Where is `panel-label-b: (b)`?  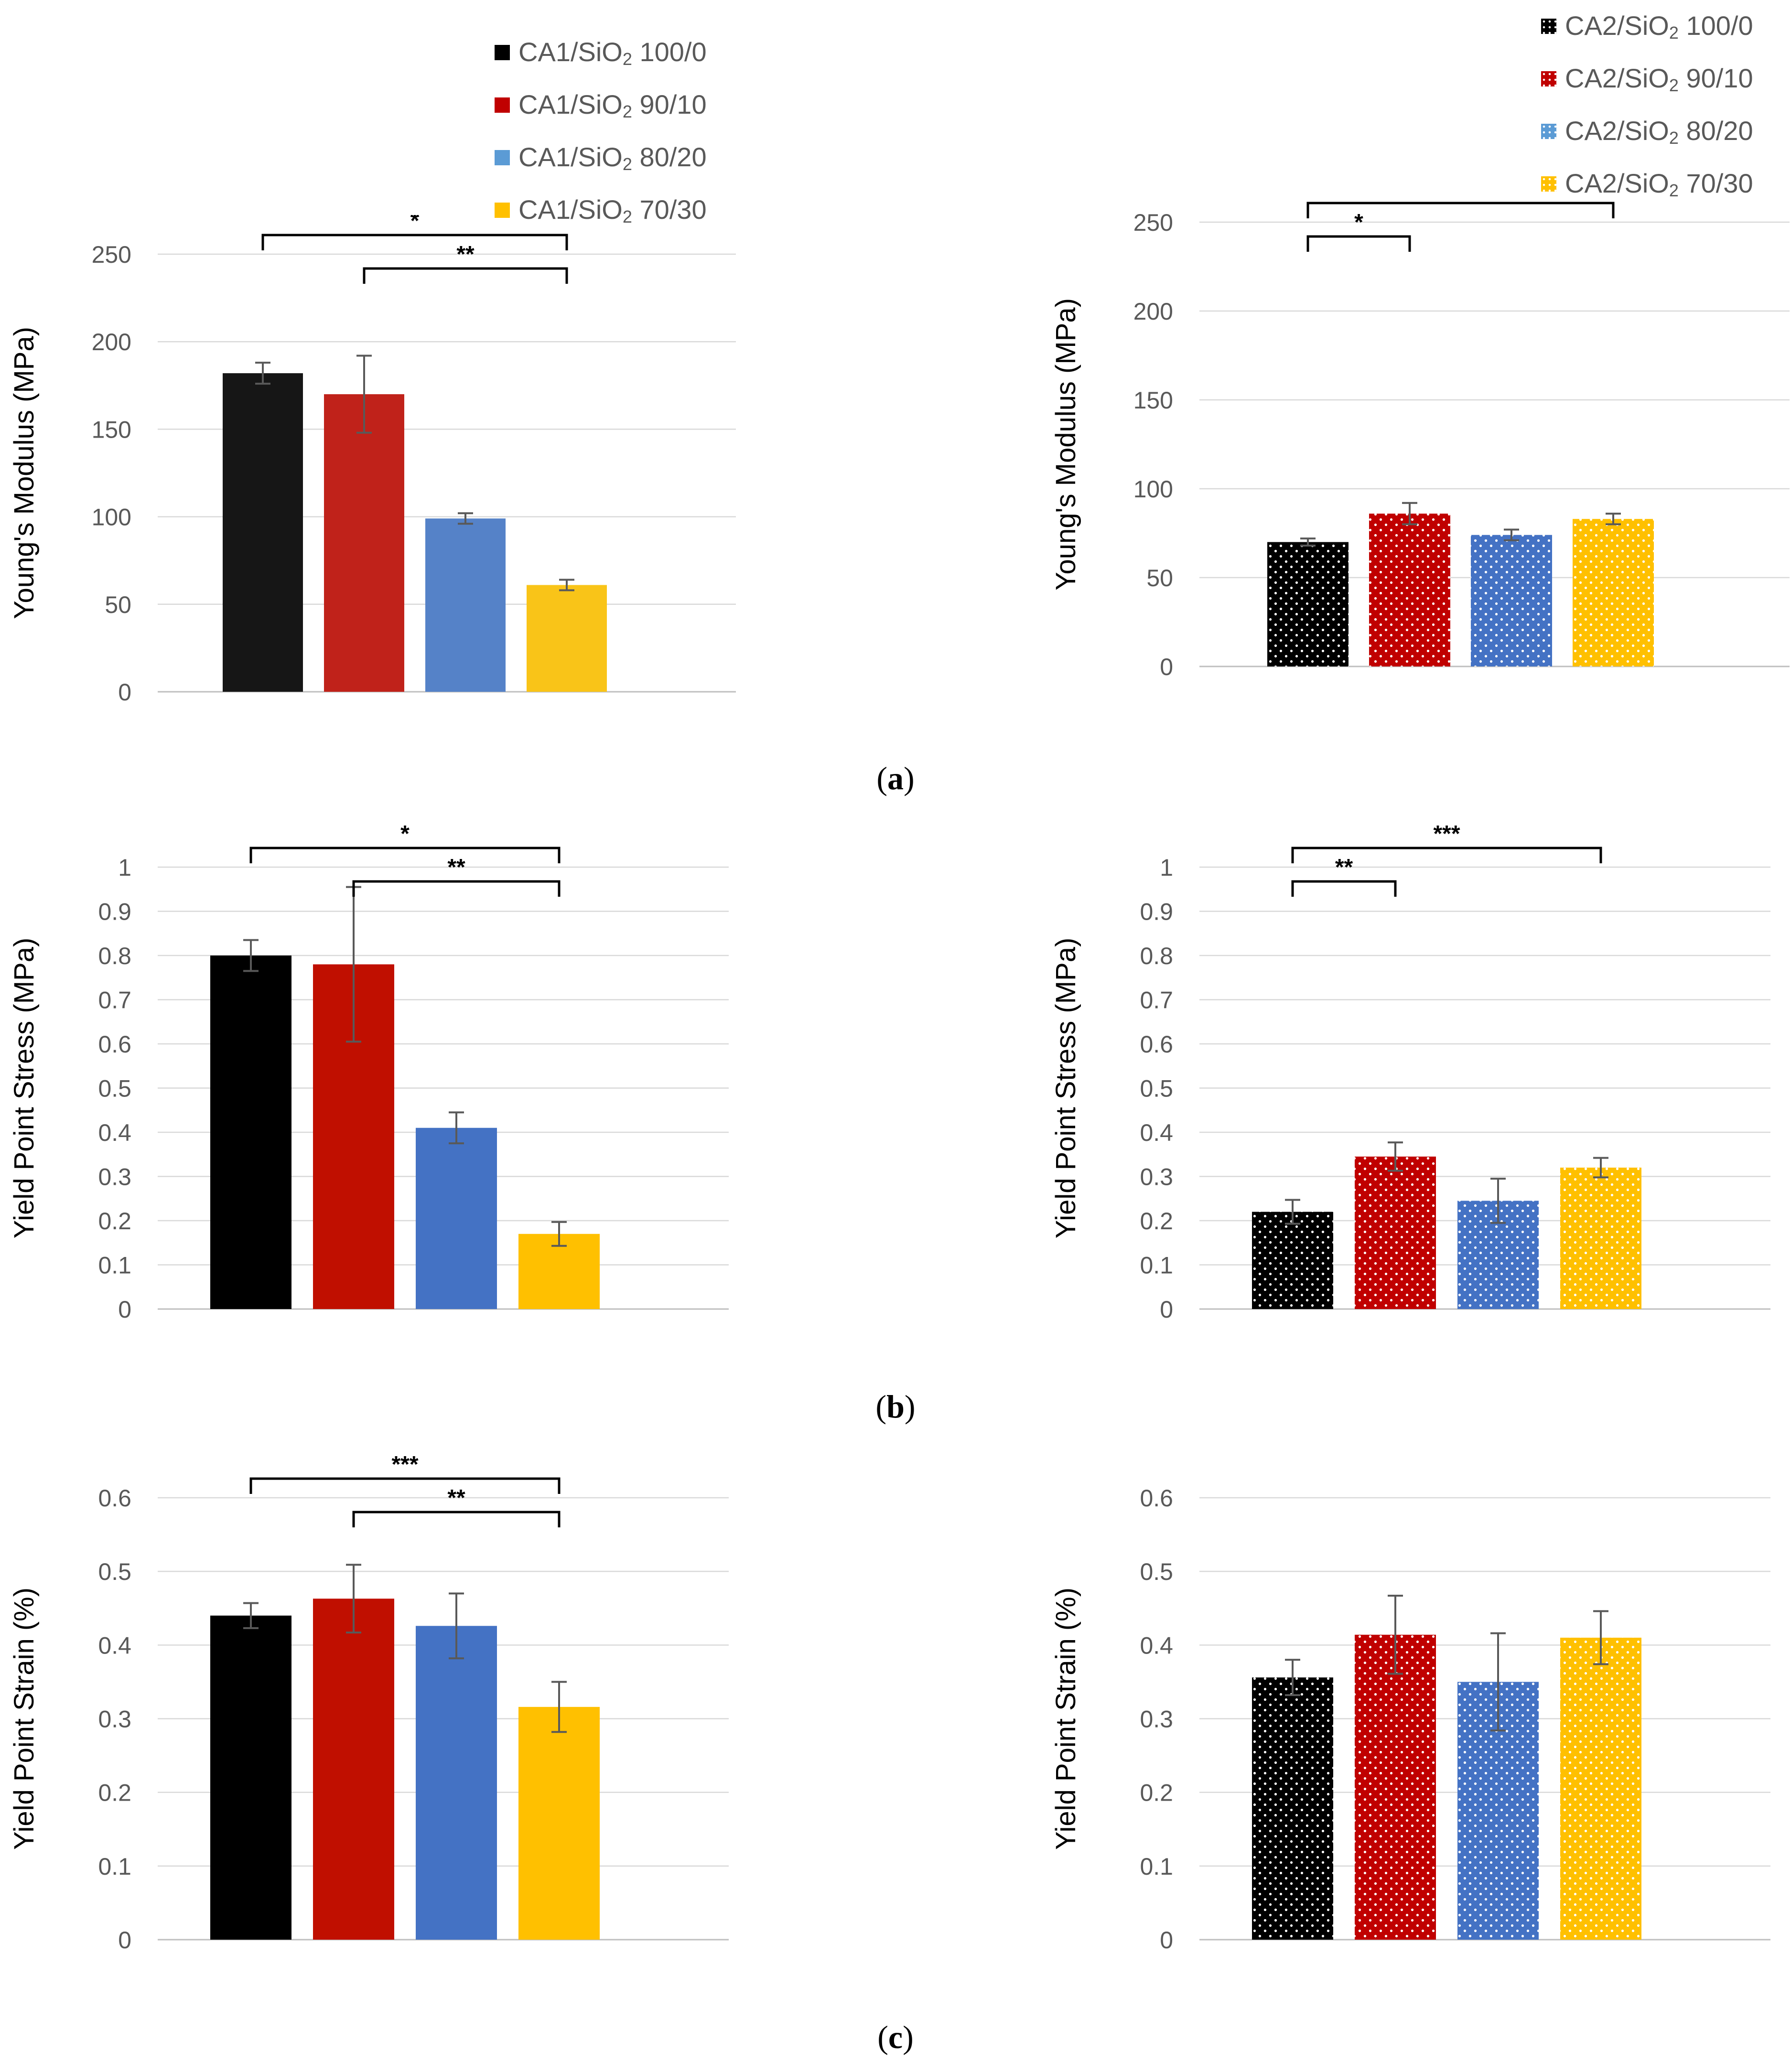
panel-label-b: (b) is located at coordinates (895, 1406).